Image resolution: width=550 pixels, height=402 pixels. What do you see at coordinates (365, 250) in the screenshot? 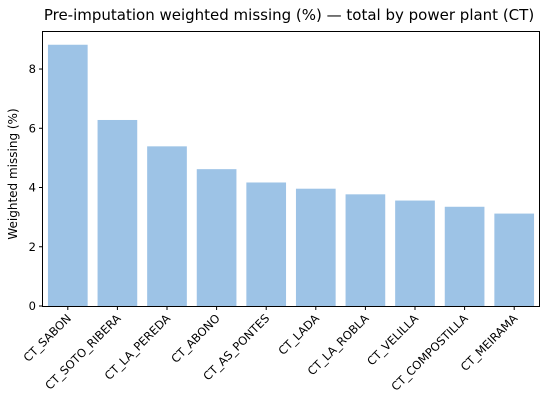
I see `bar-ct-la-robla` at bounding box center [365, 250].